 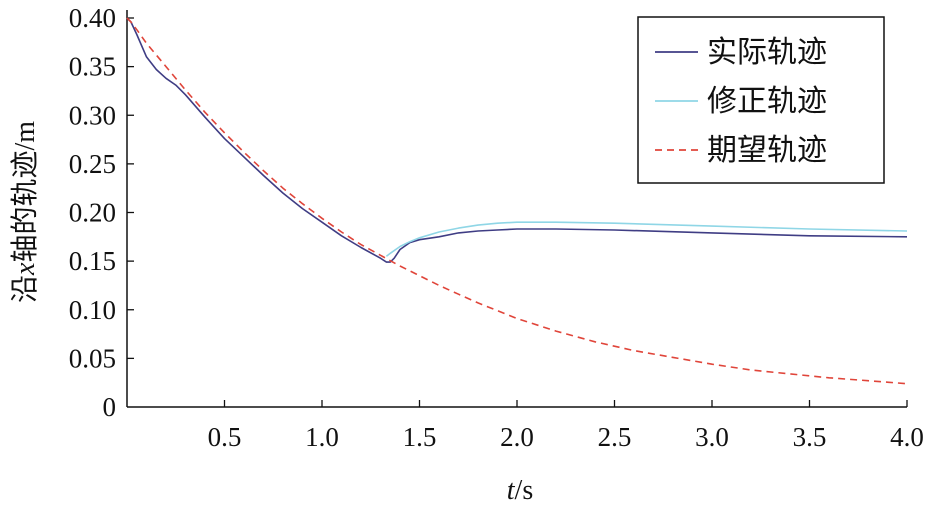 What do you see at coordinates (615, 437) in the screenshot?
I see `x-tick-label: 2.5` at bounding box center [615, 437].